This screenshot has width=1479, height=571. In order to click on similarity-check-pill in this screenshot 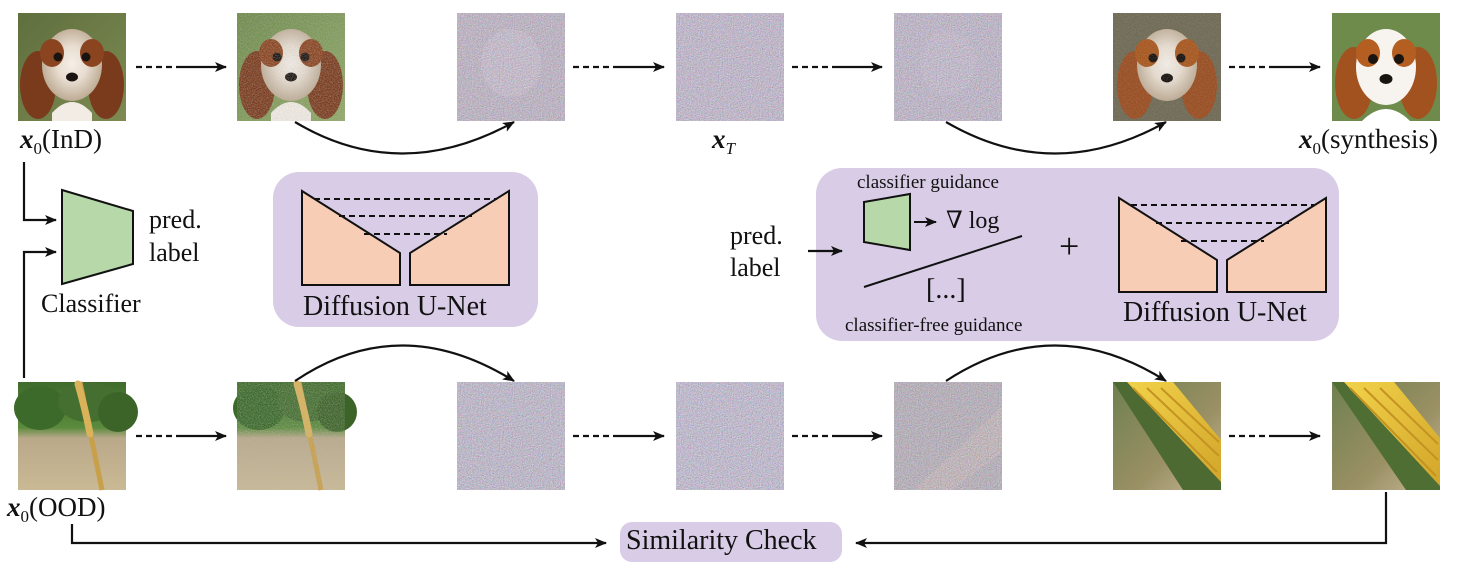, I will do `click(731, 542)`.